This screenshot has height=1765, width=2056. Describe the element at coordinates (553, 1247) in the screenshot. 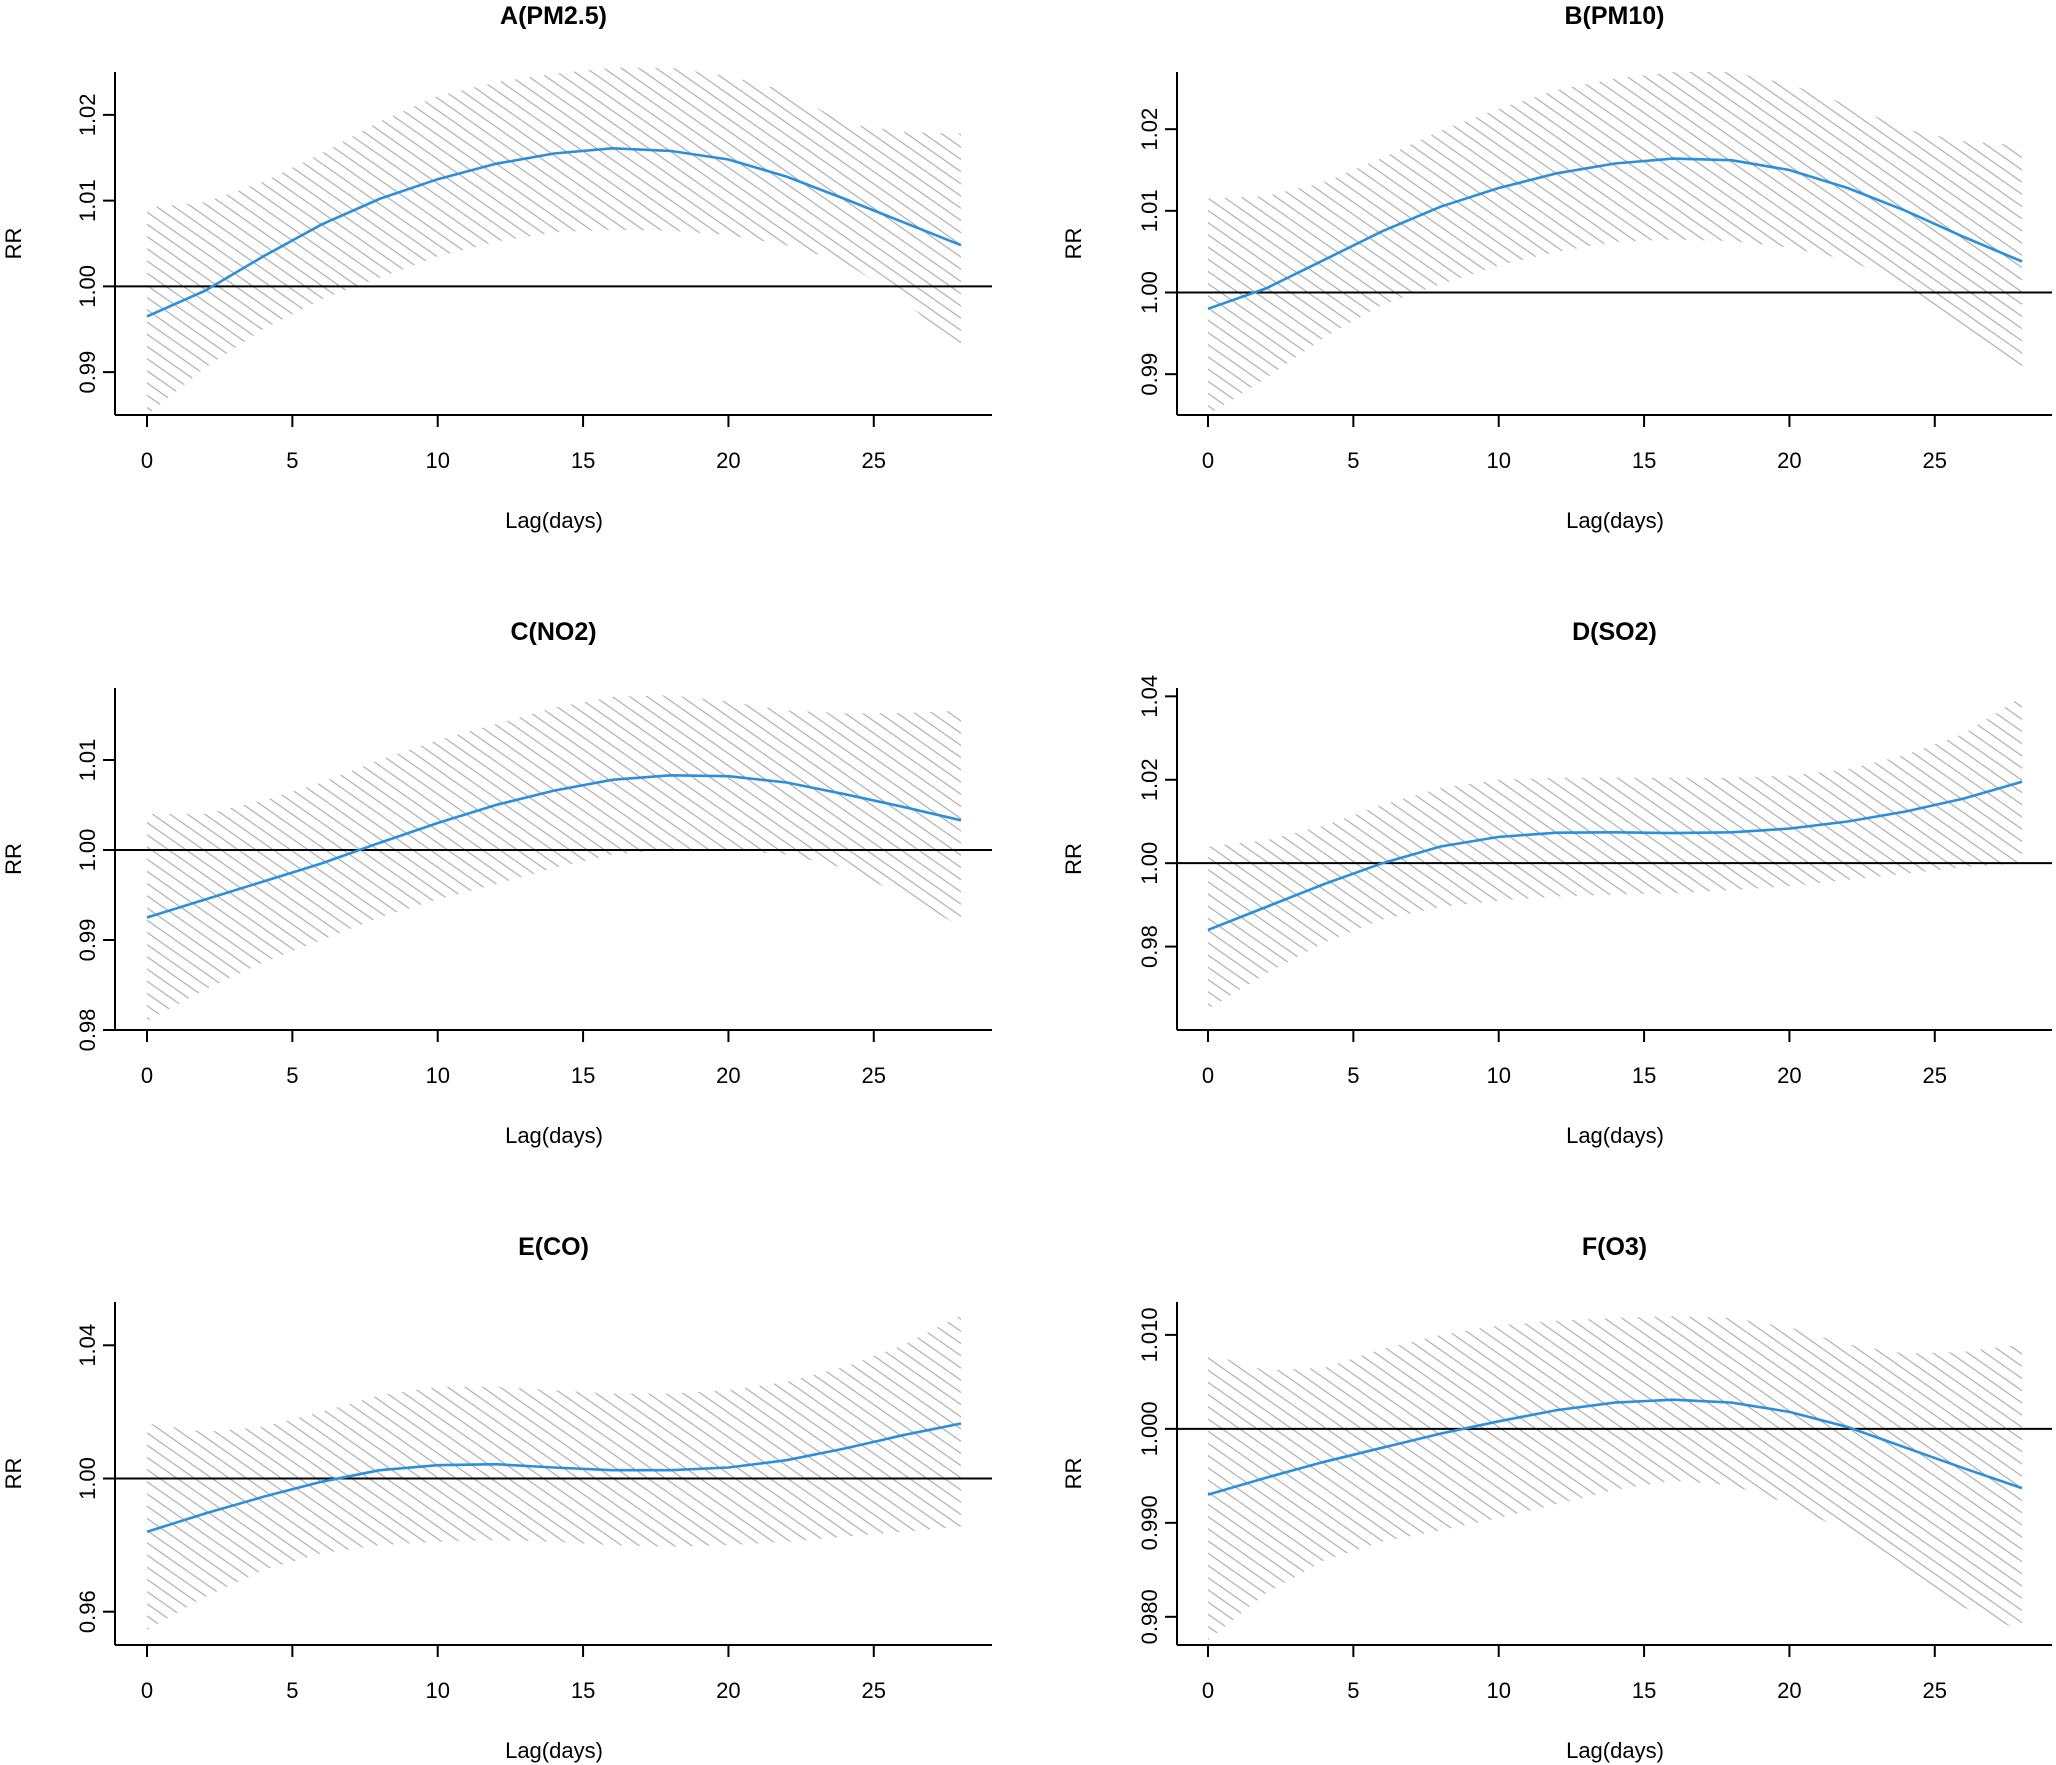

I see `chart-title: E(CO)` at that location.